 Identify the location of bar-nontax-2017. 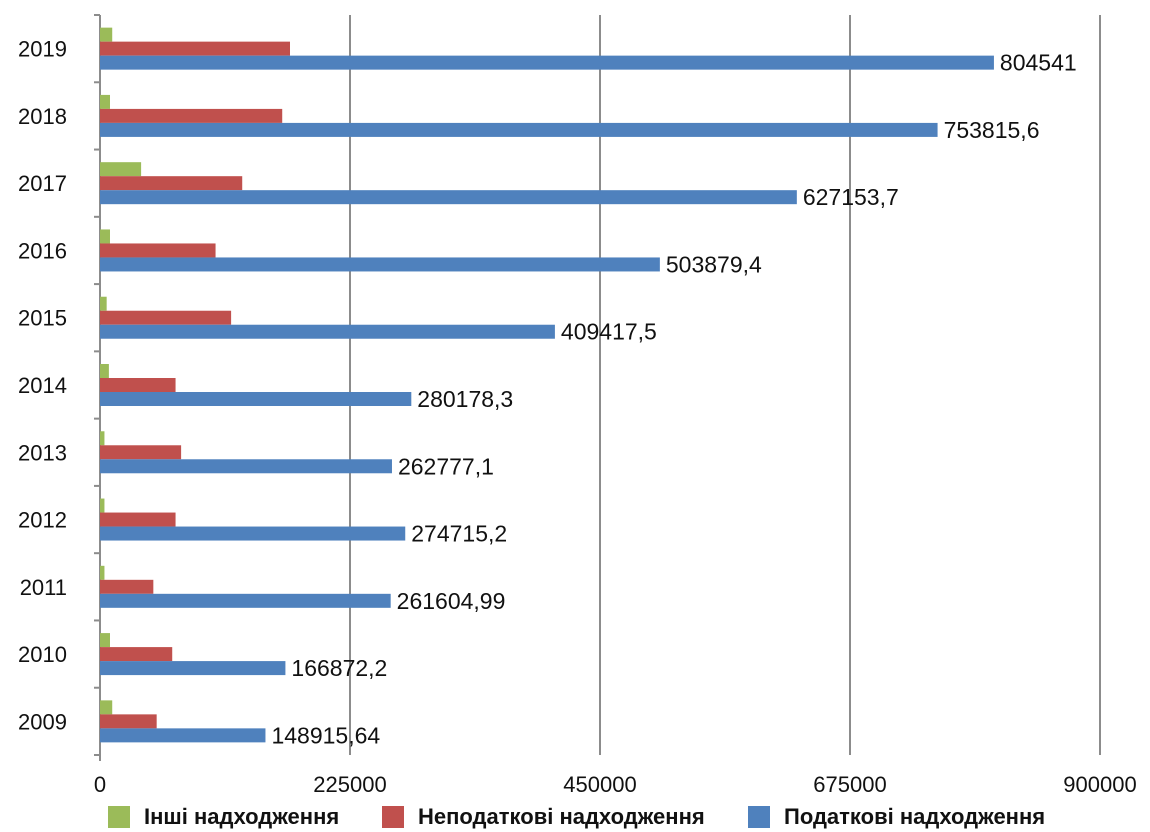
(171, 183).